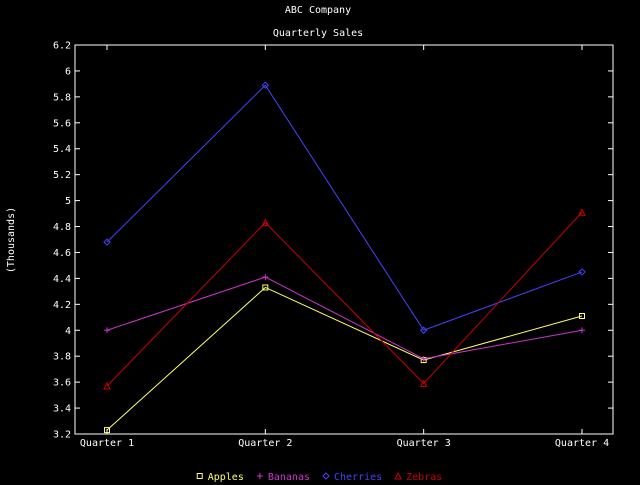 The width and height of the screenshot is (640, 485). What do you see at coordinates (62, 357) in the screenshot?
I see `y-tick-label: 3.8` at bounding box center [62, 357].